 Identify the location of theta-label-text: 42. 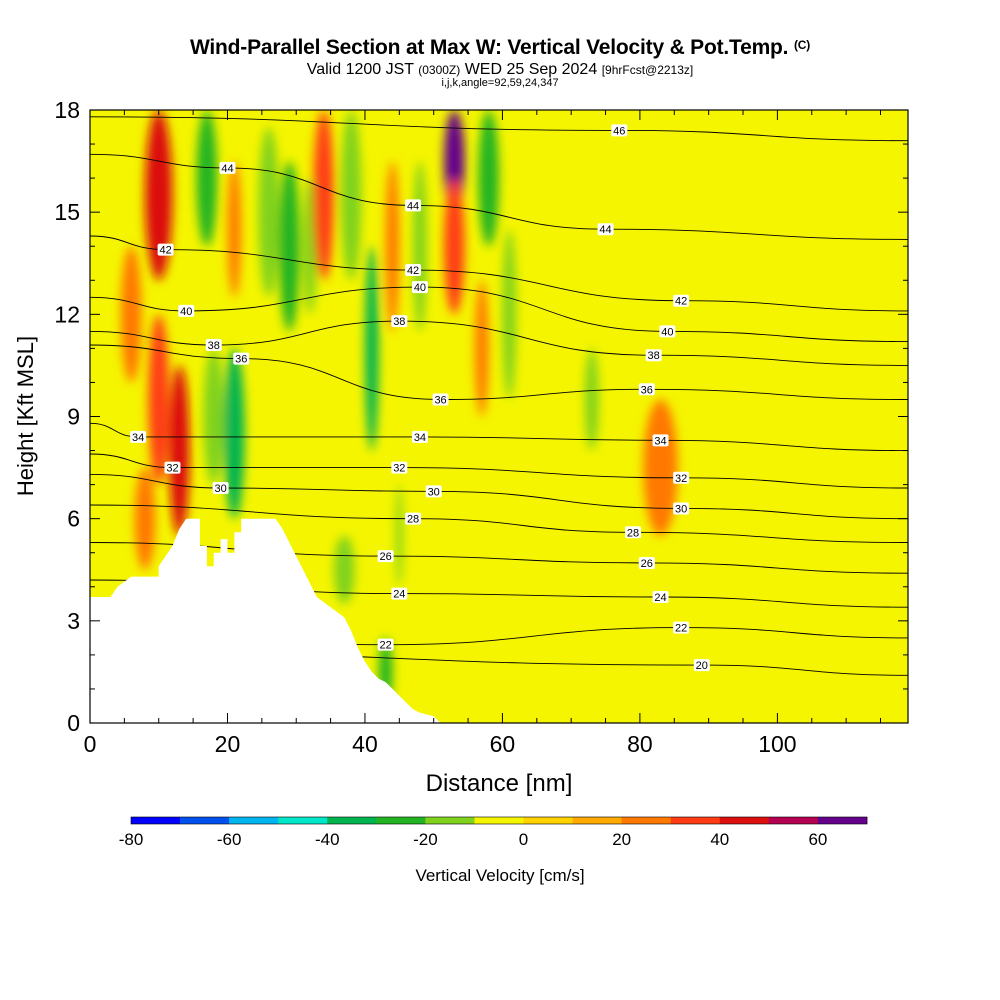
(165, 251).